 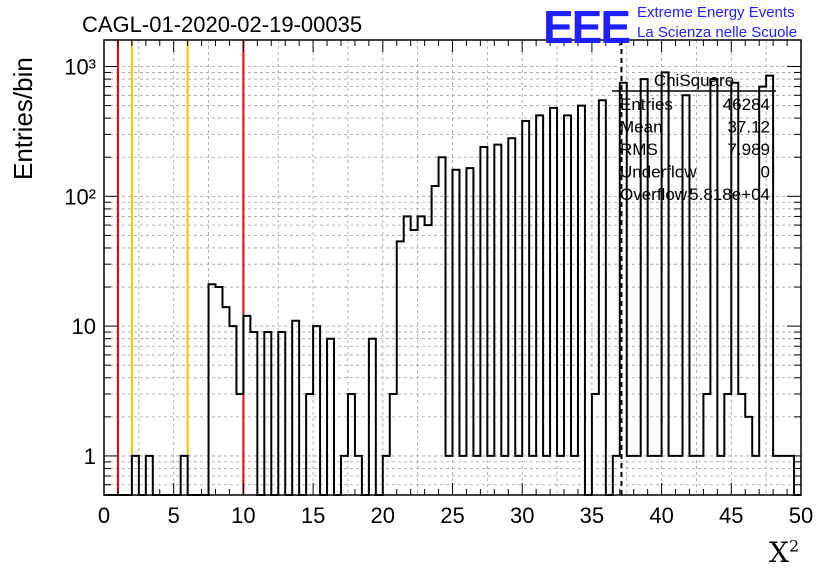 What do you see at coordinates (801, 515) in the screenshot?
I see `x-tick-label: 50` at bounding box center [801, 515].